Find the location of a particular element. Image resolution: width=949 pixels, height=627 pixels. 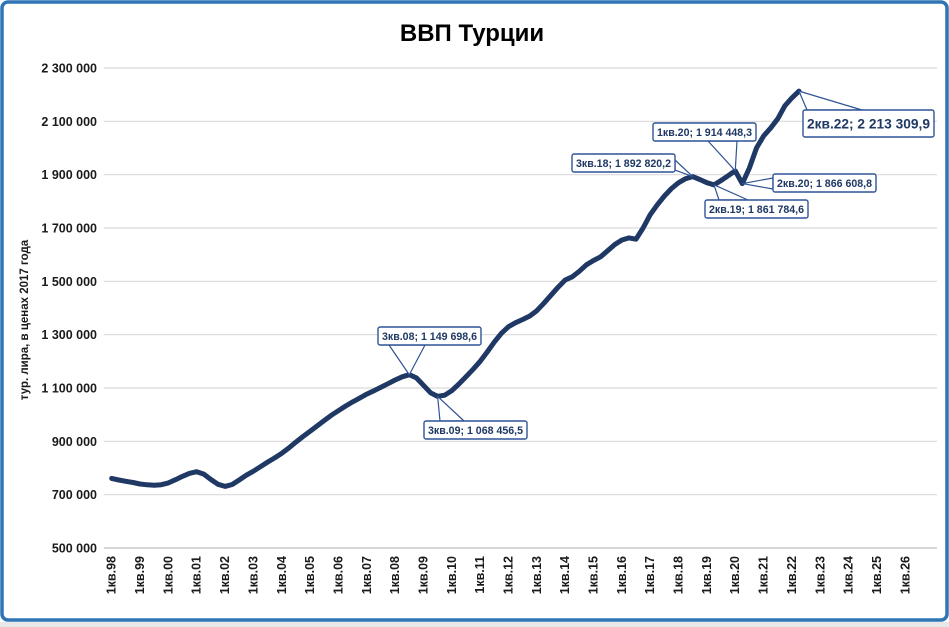

callout-label: 2кв.20; 1 866 608,8 is located at coordinates (824, 184).